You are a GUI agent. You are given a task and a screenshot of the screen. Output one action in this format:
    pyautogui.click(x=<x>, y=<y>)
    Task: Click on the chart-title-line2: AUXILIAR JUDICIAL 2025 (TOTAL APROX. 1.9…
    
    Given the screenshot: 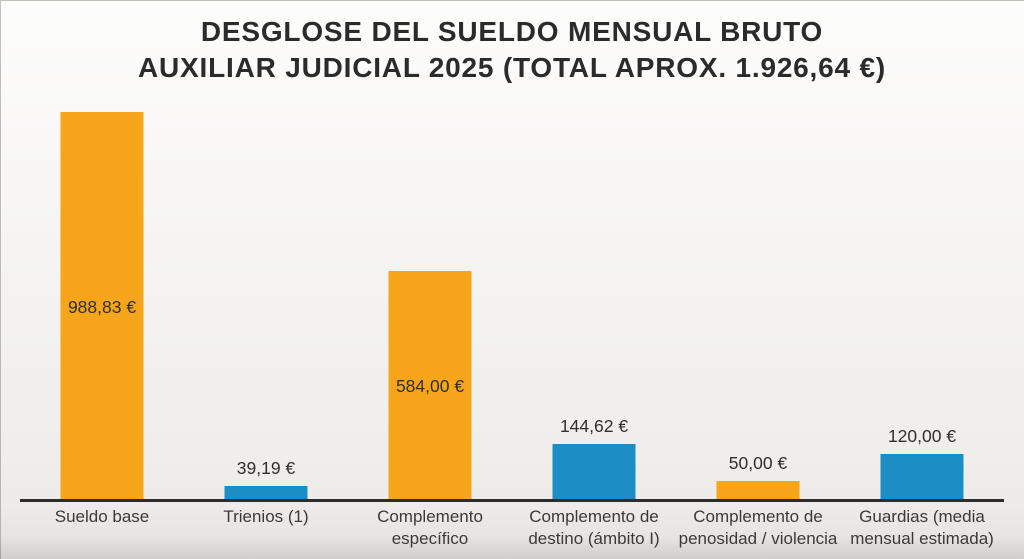 What is the action you would take?
    pyautogui.click(x=512, y=67)
    